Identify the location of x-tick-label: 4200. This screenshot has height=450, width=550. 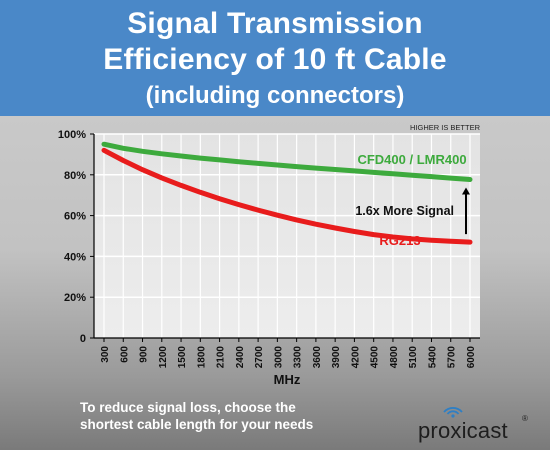
(355, 357).